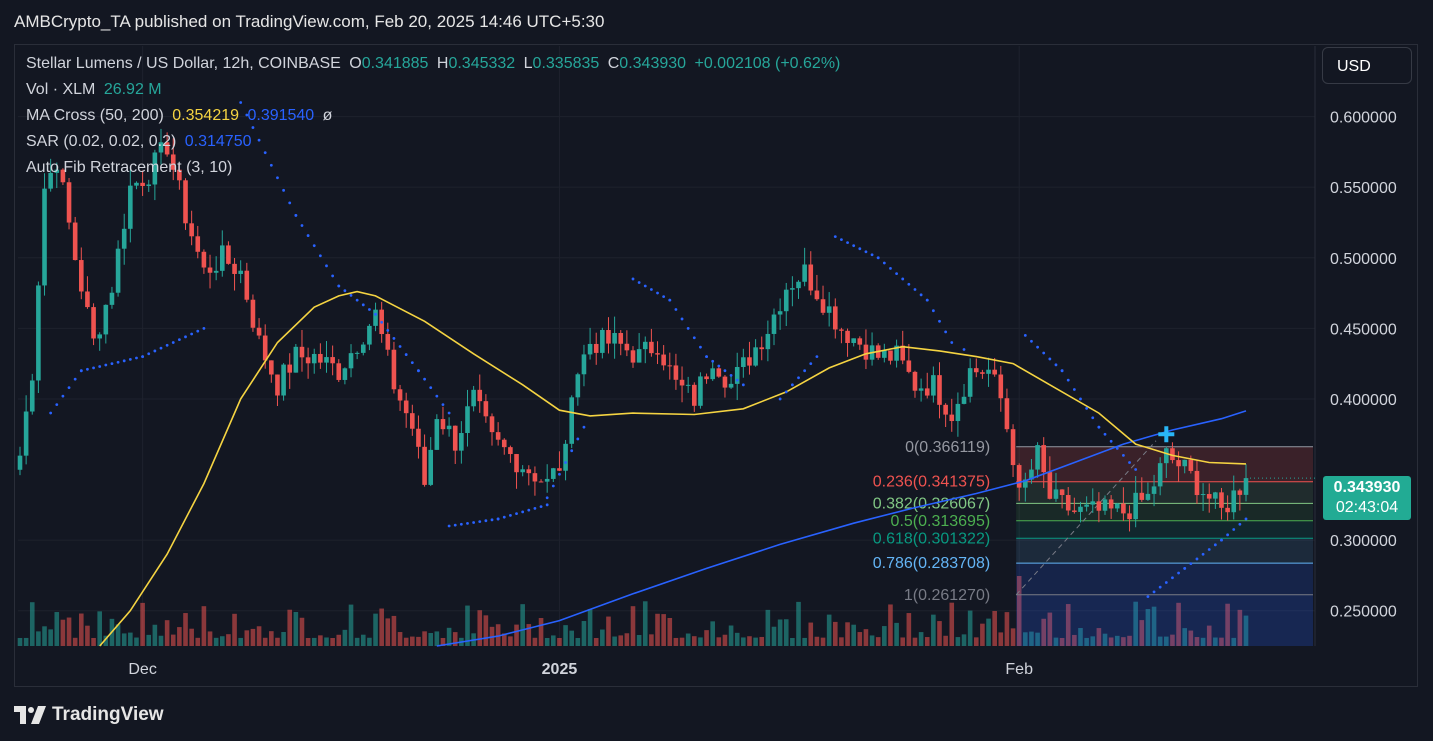 This screenshot has height=741, width=1433. What do you see at coordinates (528, 63) in the screenshot?
I see `legend-l-label: L` at bounding box center [528, 63].